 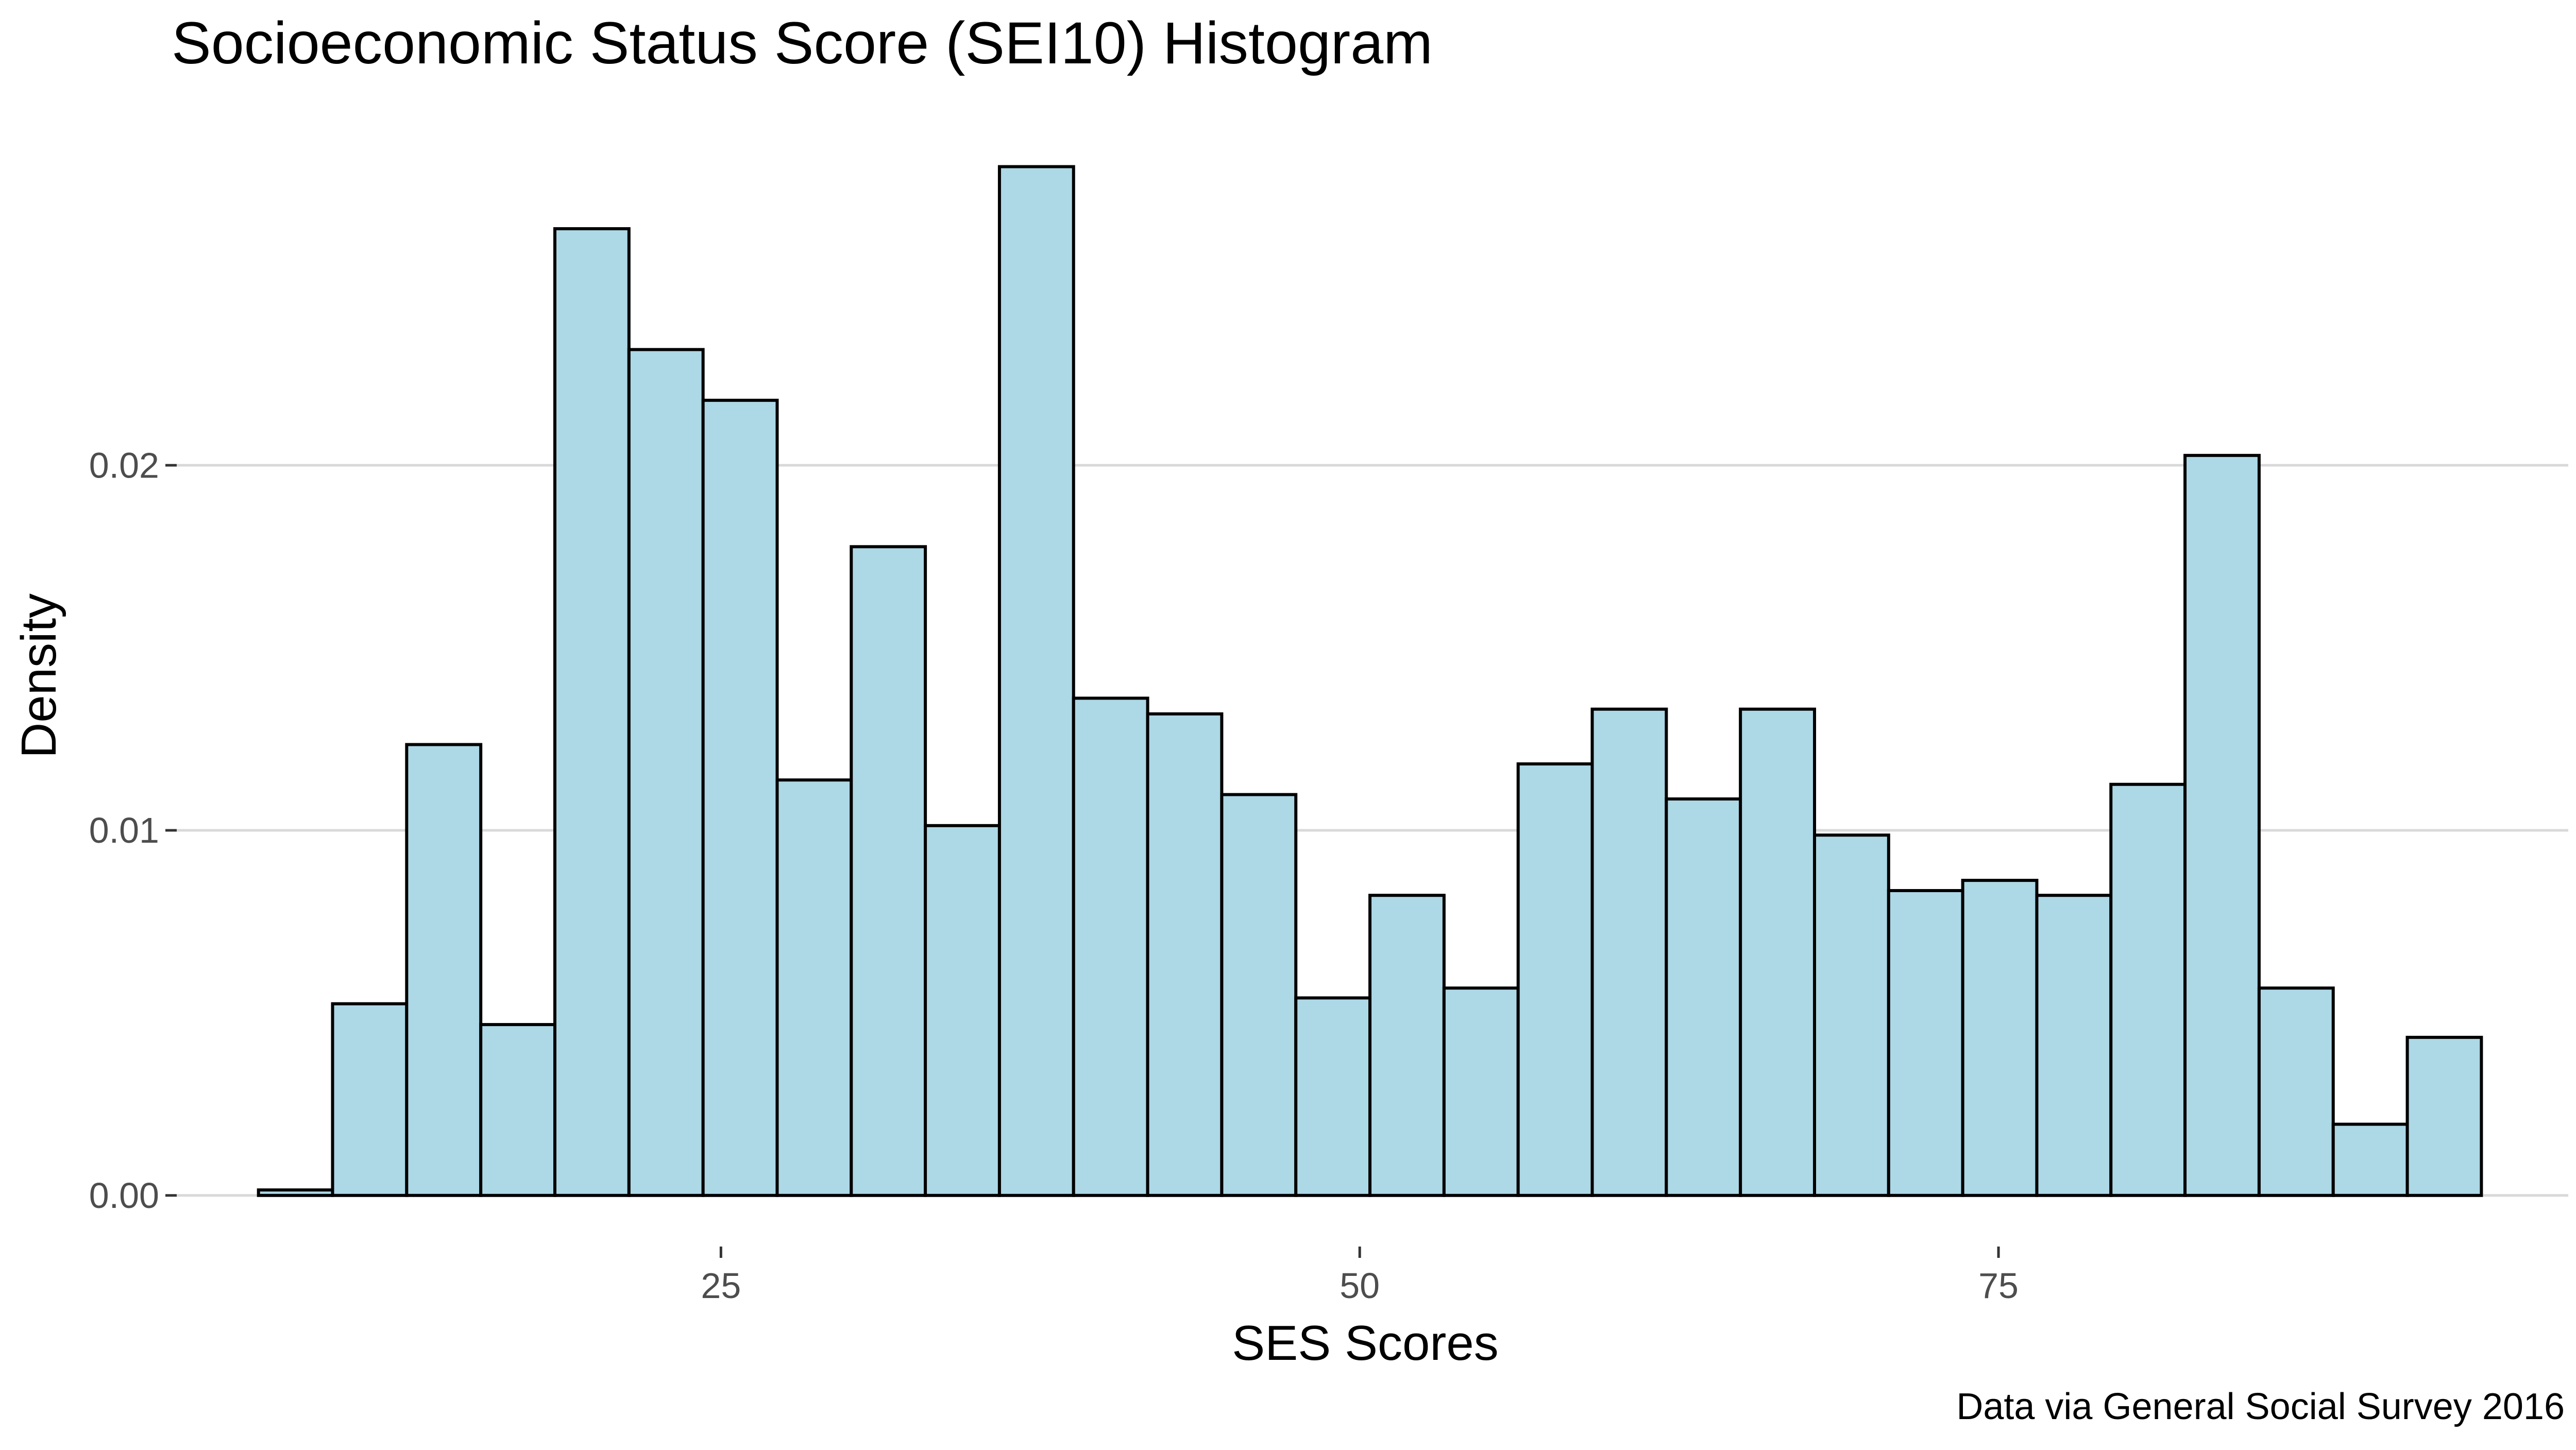 I want to click on y-tick-label: 0.01, so click(x=124, y=830).